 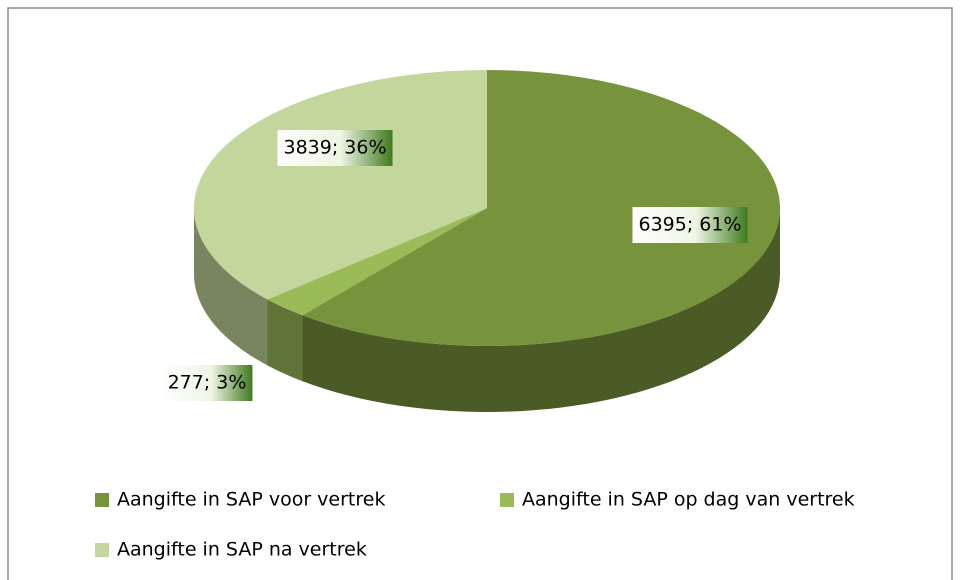 I want to click on legend-label: Aangifte in SAP voor vertrek, so click(x=251, y=500).